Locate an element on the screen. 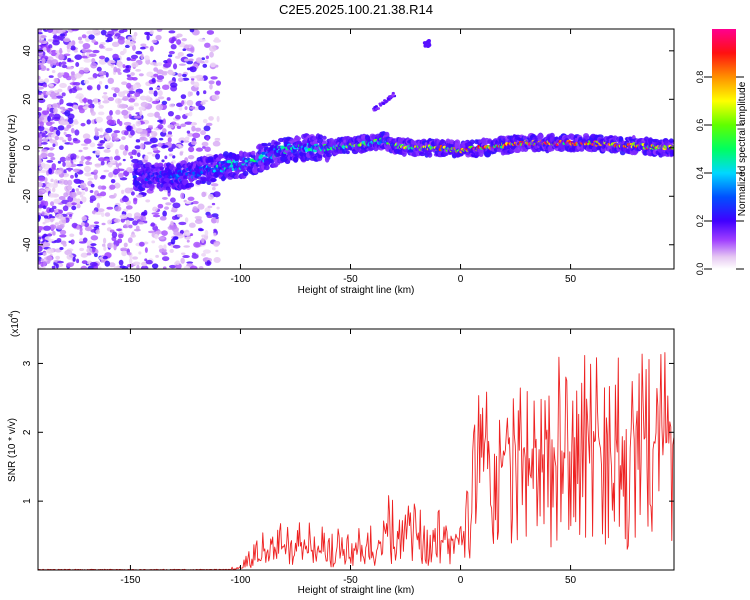  y-tick-label: 20 is located at coordinates (27, 99).